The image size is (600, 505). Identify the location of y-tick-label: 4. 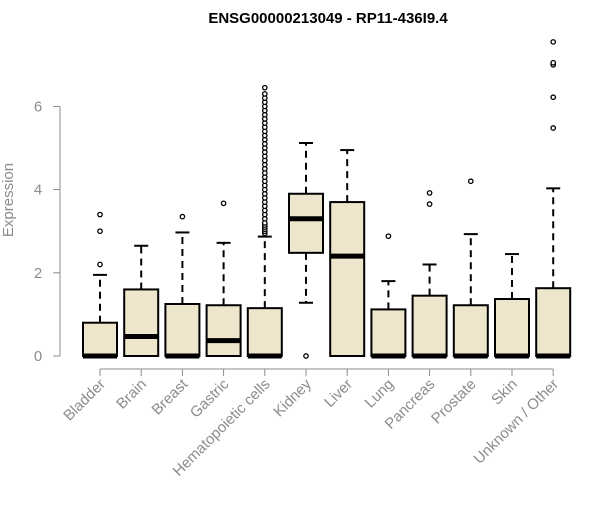
(38, 190).